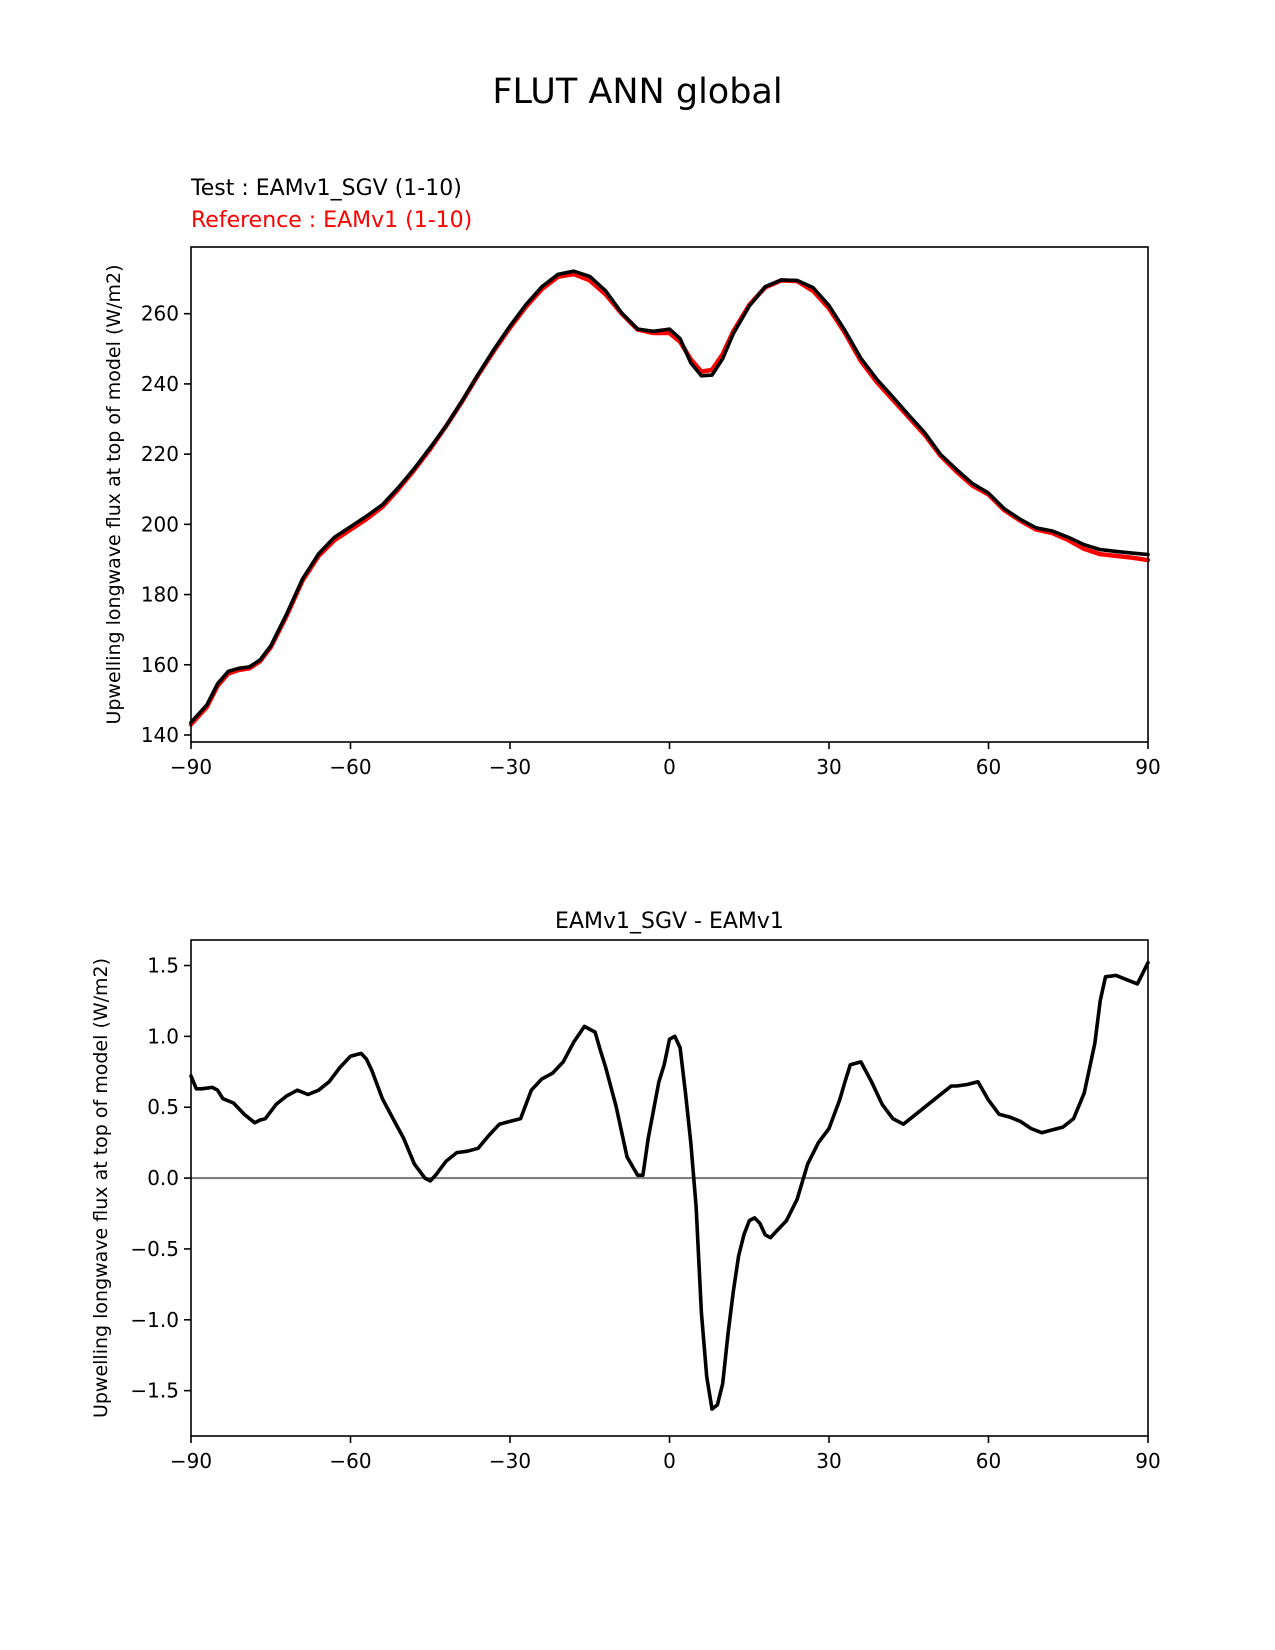 The width and height of the screenshot is (1275, 1650). What do you see at coordinates (332, 220) in the screenshot?
I see `reference-label: Reference : EAMv1 (1-10)` at bounding box center [332, 220].